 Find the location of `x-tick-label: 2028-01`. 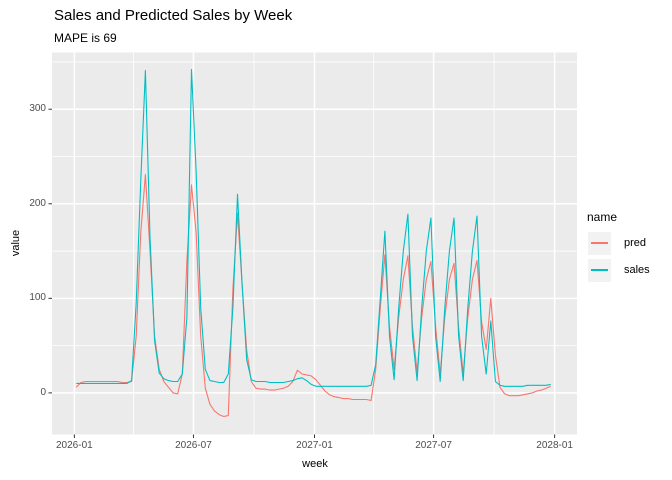

x-tick-label: 2028-01 is located at coordinates (554, 445).